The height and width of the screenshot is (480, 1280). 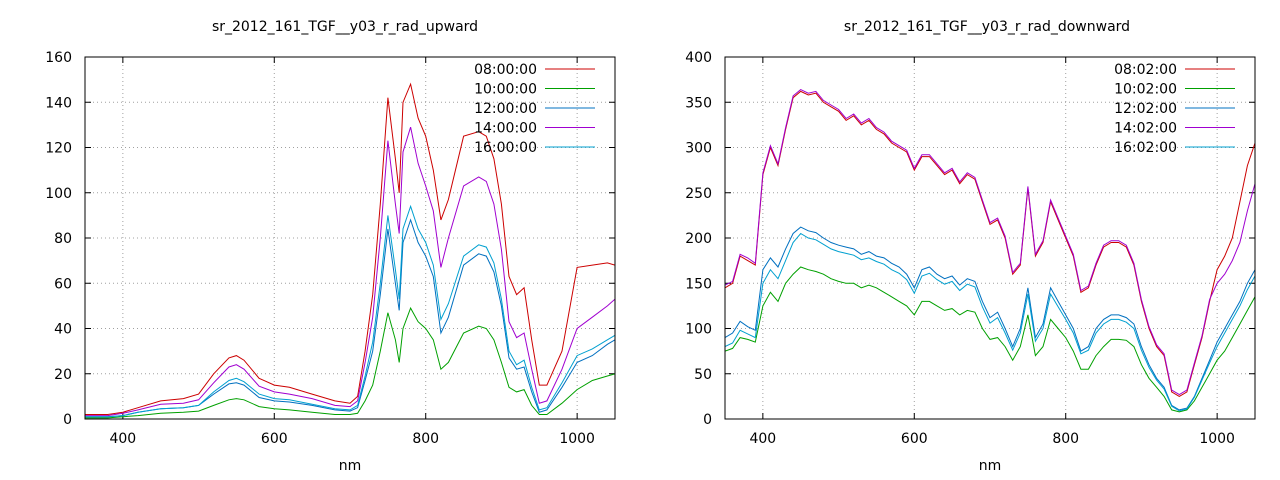 What do you see at coordinates (505, 70) in the screenshot?
I see `legend-label: 08:00:00` at bounding box center [505, 70].